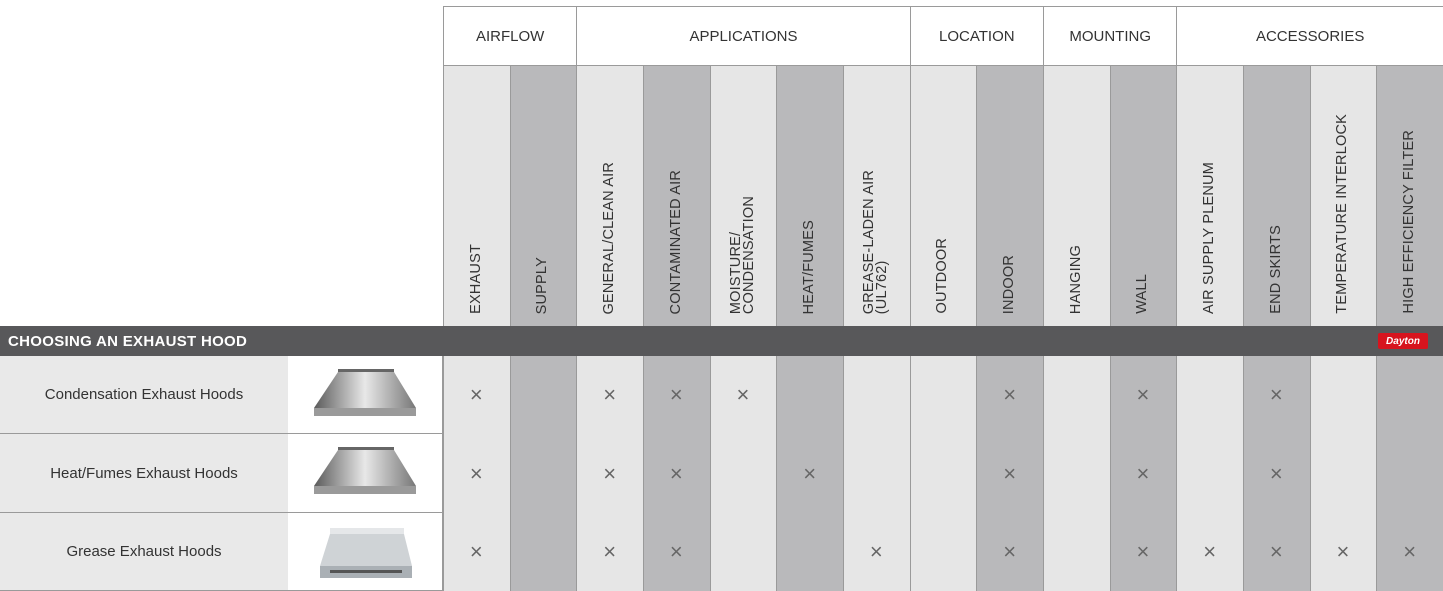 The image size is (1443, 591). What do you see at coordinates (721, 341) in the screenshot?
I see `section-band: CHOOSING AN EXHAUST HOOD` at bounding box center [721, 341].